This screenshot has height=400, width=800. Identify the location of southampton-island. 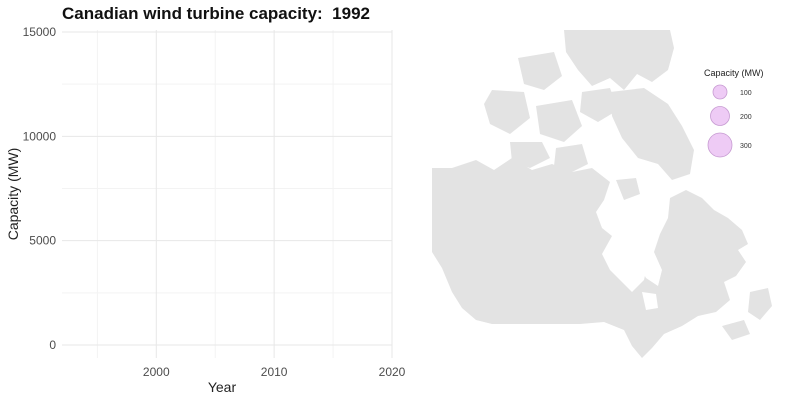
(628, 189).